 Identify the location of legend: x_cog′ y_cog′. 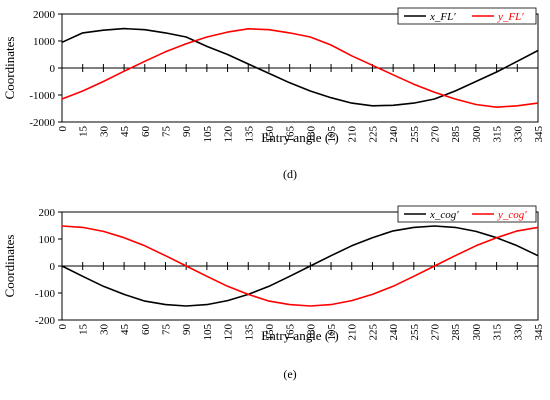
(467, 214).